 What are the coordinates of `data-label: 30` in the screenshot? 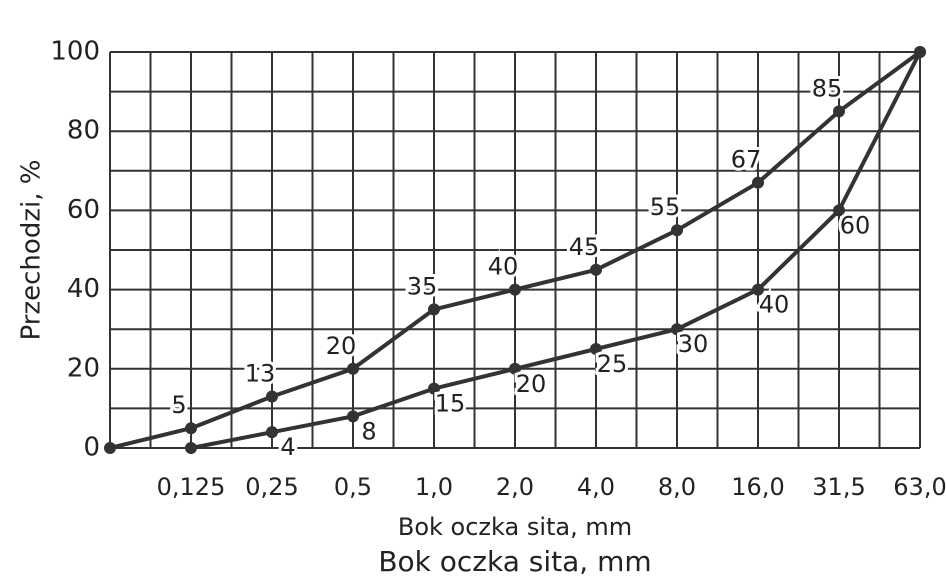 It's located at (693, 344).